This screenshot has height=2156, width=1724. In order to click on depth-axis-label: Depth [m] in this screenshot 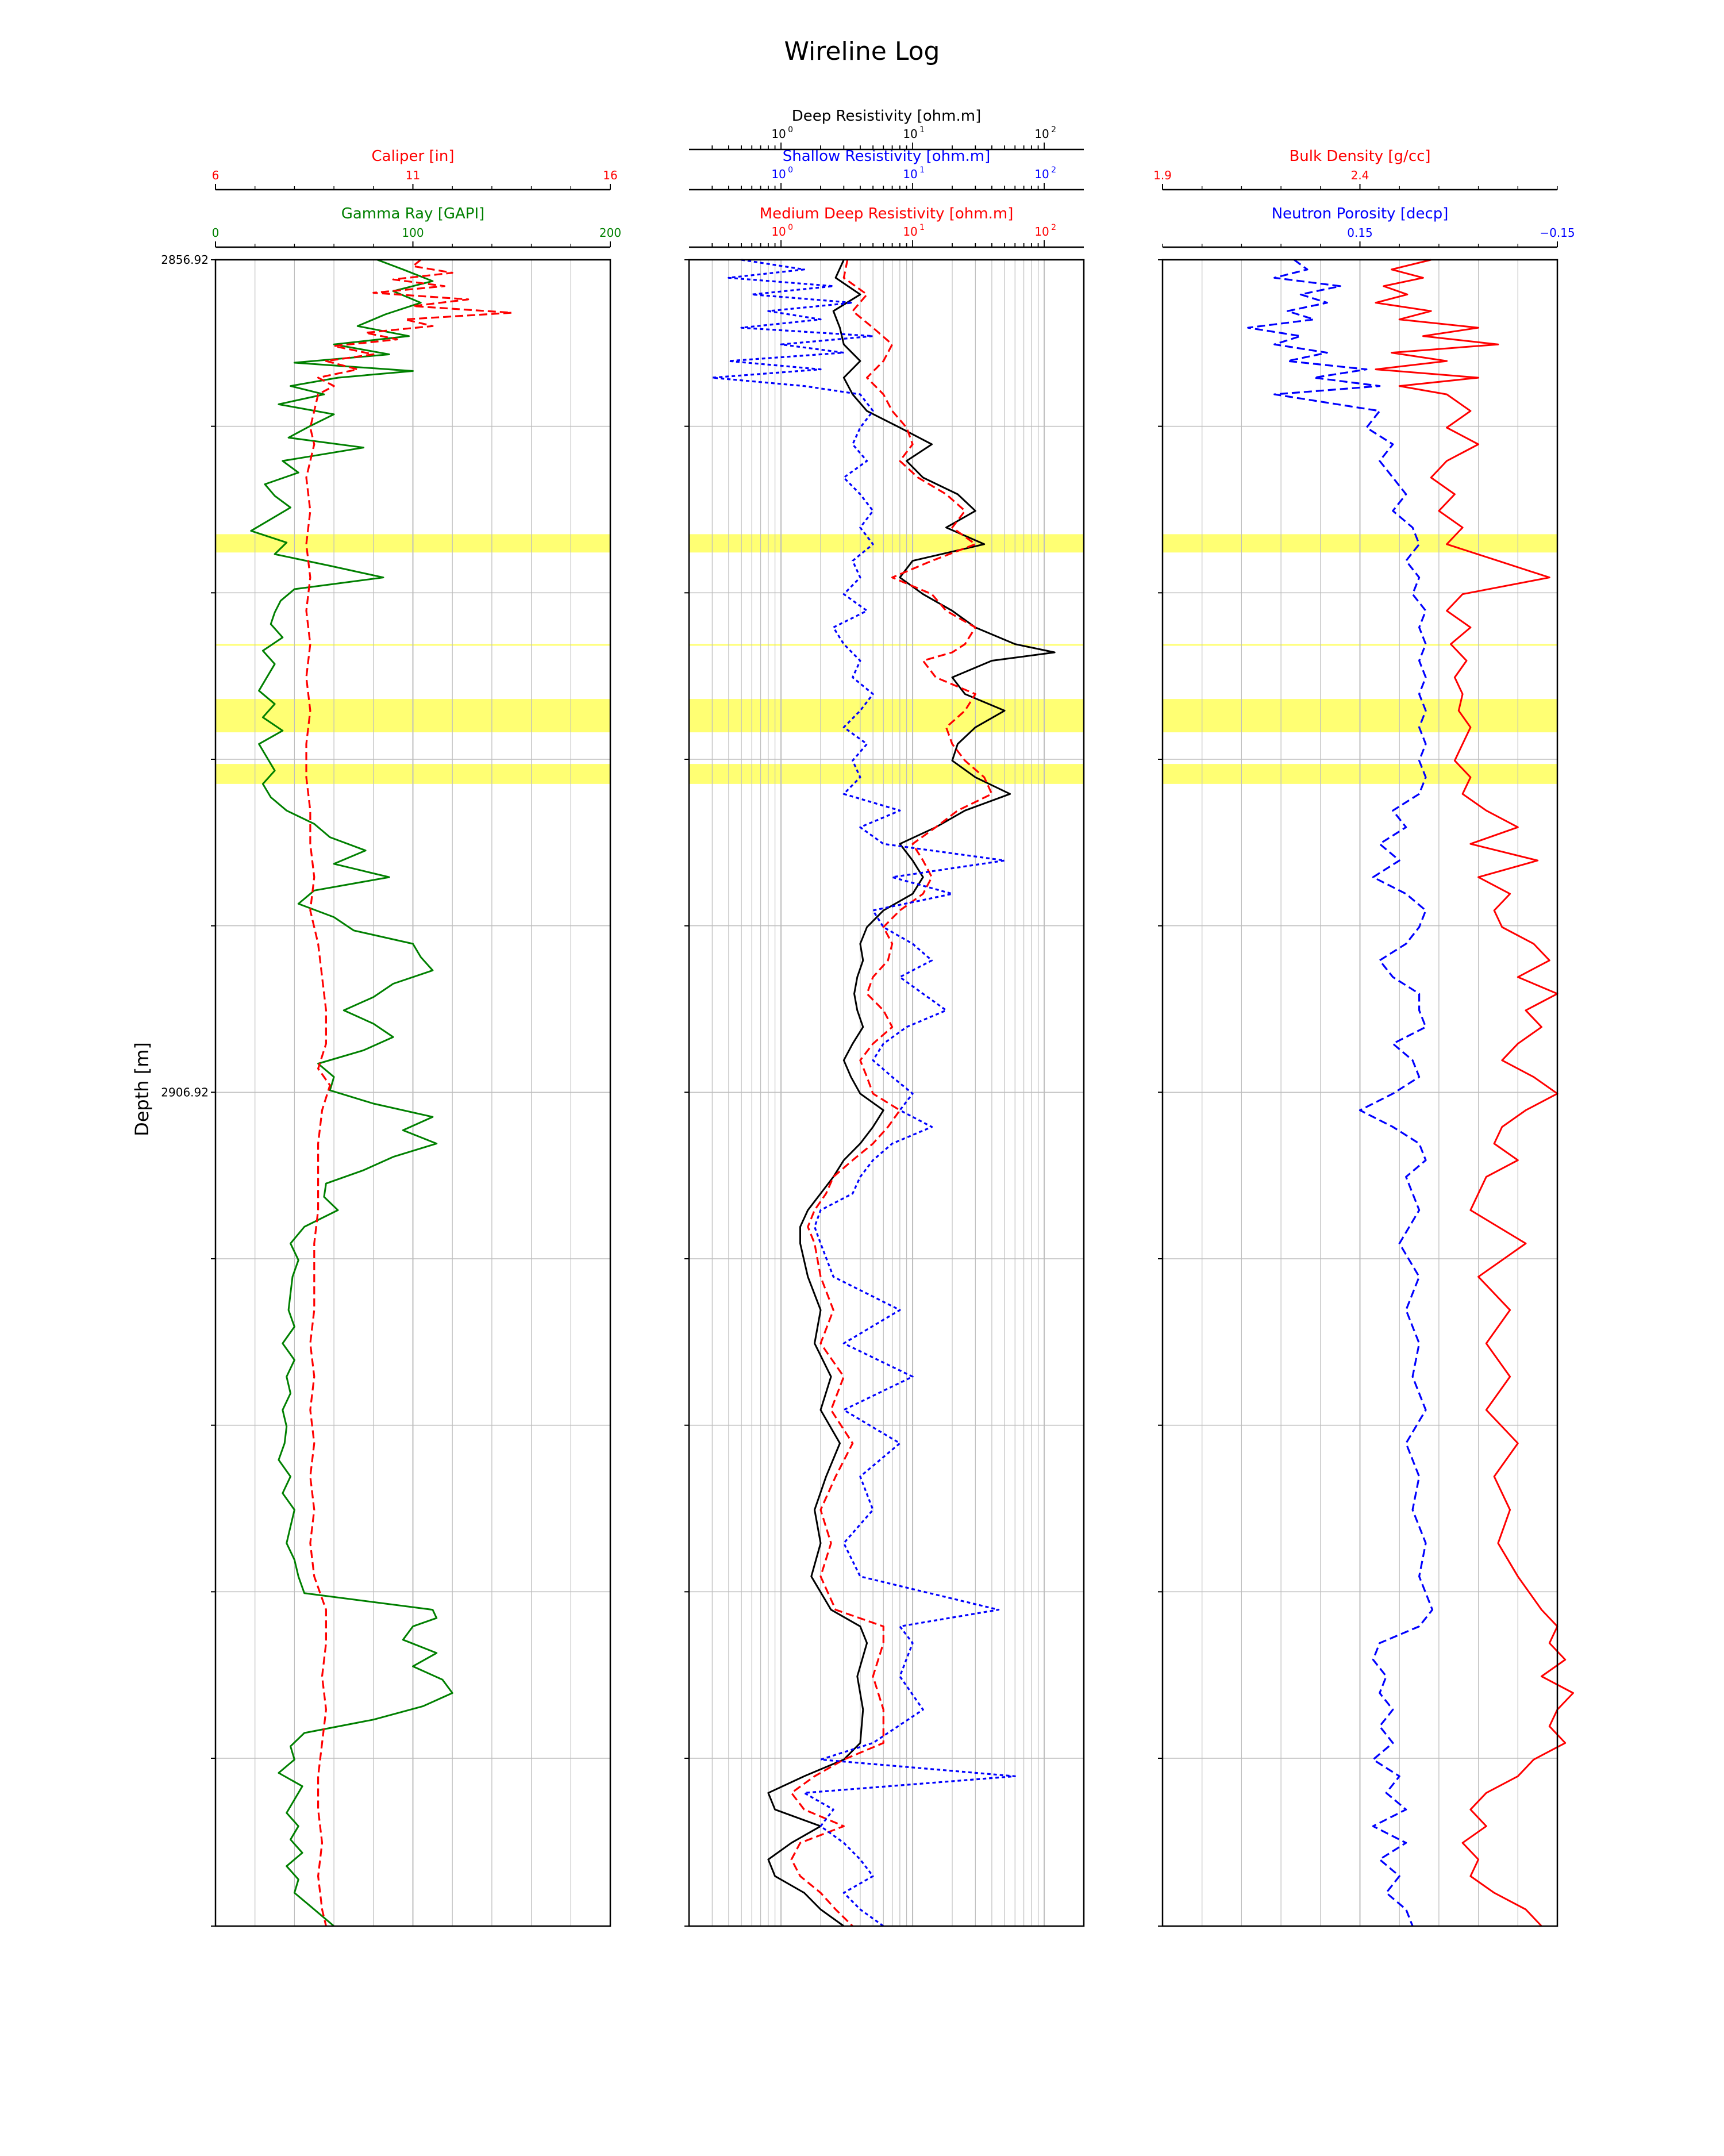, I will do `click(142, 1089)`.